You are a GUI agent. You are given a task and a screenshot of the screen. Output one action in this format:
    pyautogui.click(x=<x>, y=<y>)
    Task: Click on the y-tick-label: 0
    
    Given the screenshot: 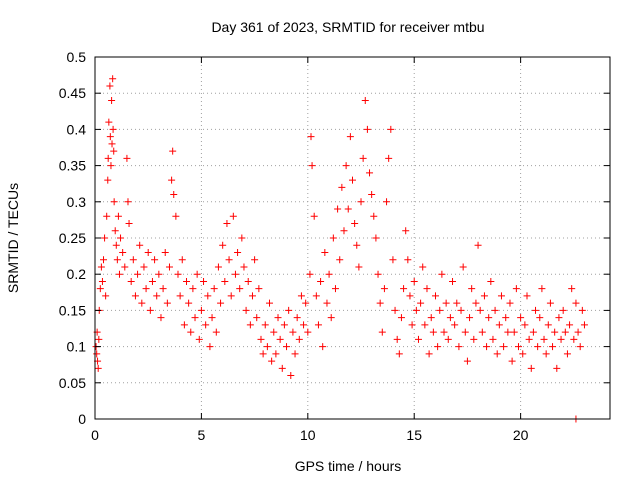 What is the action you would take?
    pyautogui.click(x=82, y=419)
    